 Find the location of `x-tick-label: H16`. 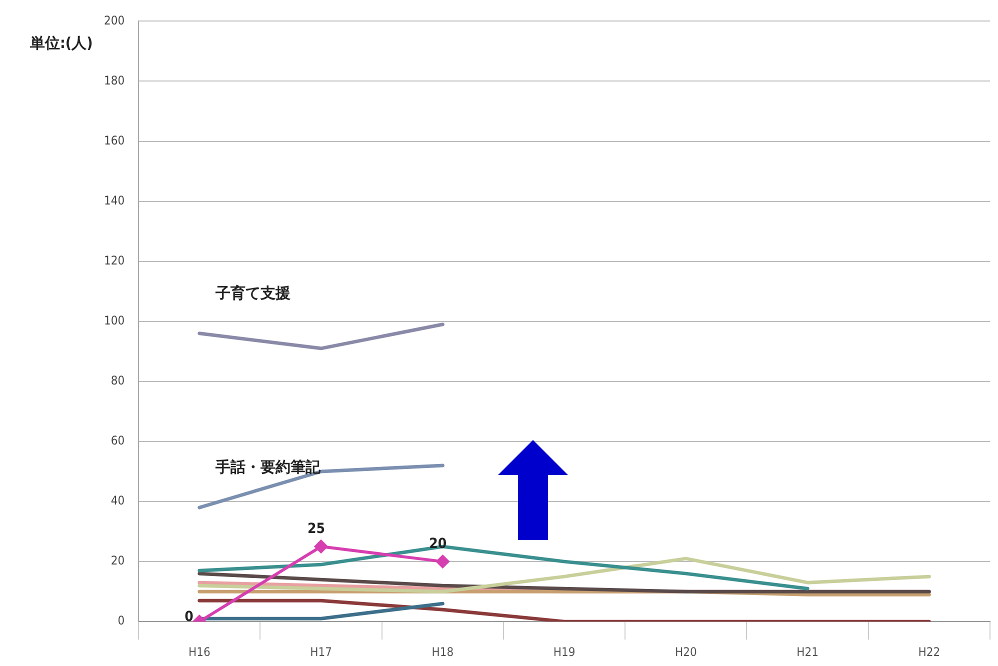

x-tick-label: H16 is located at coordinates (199, 651).